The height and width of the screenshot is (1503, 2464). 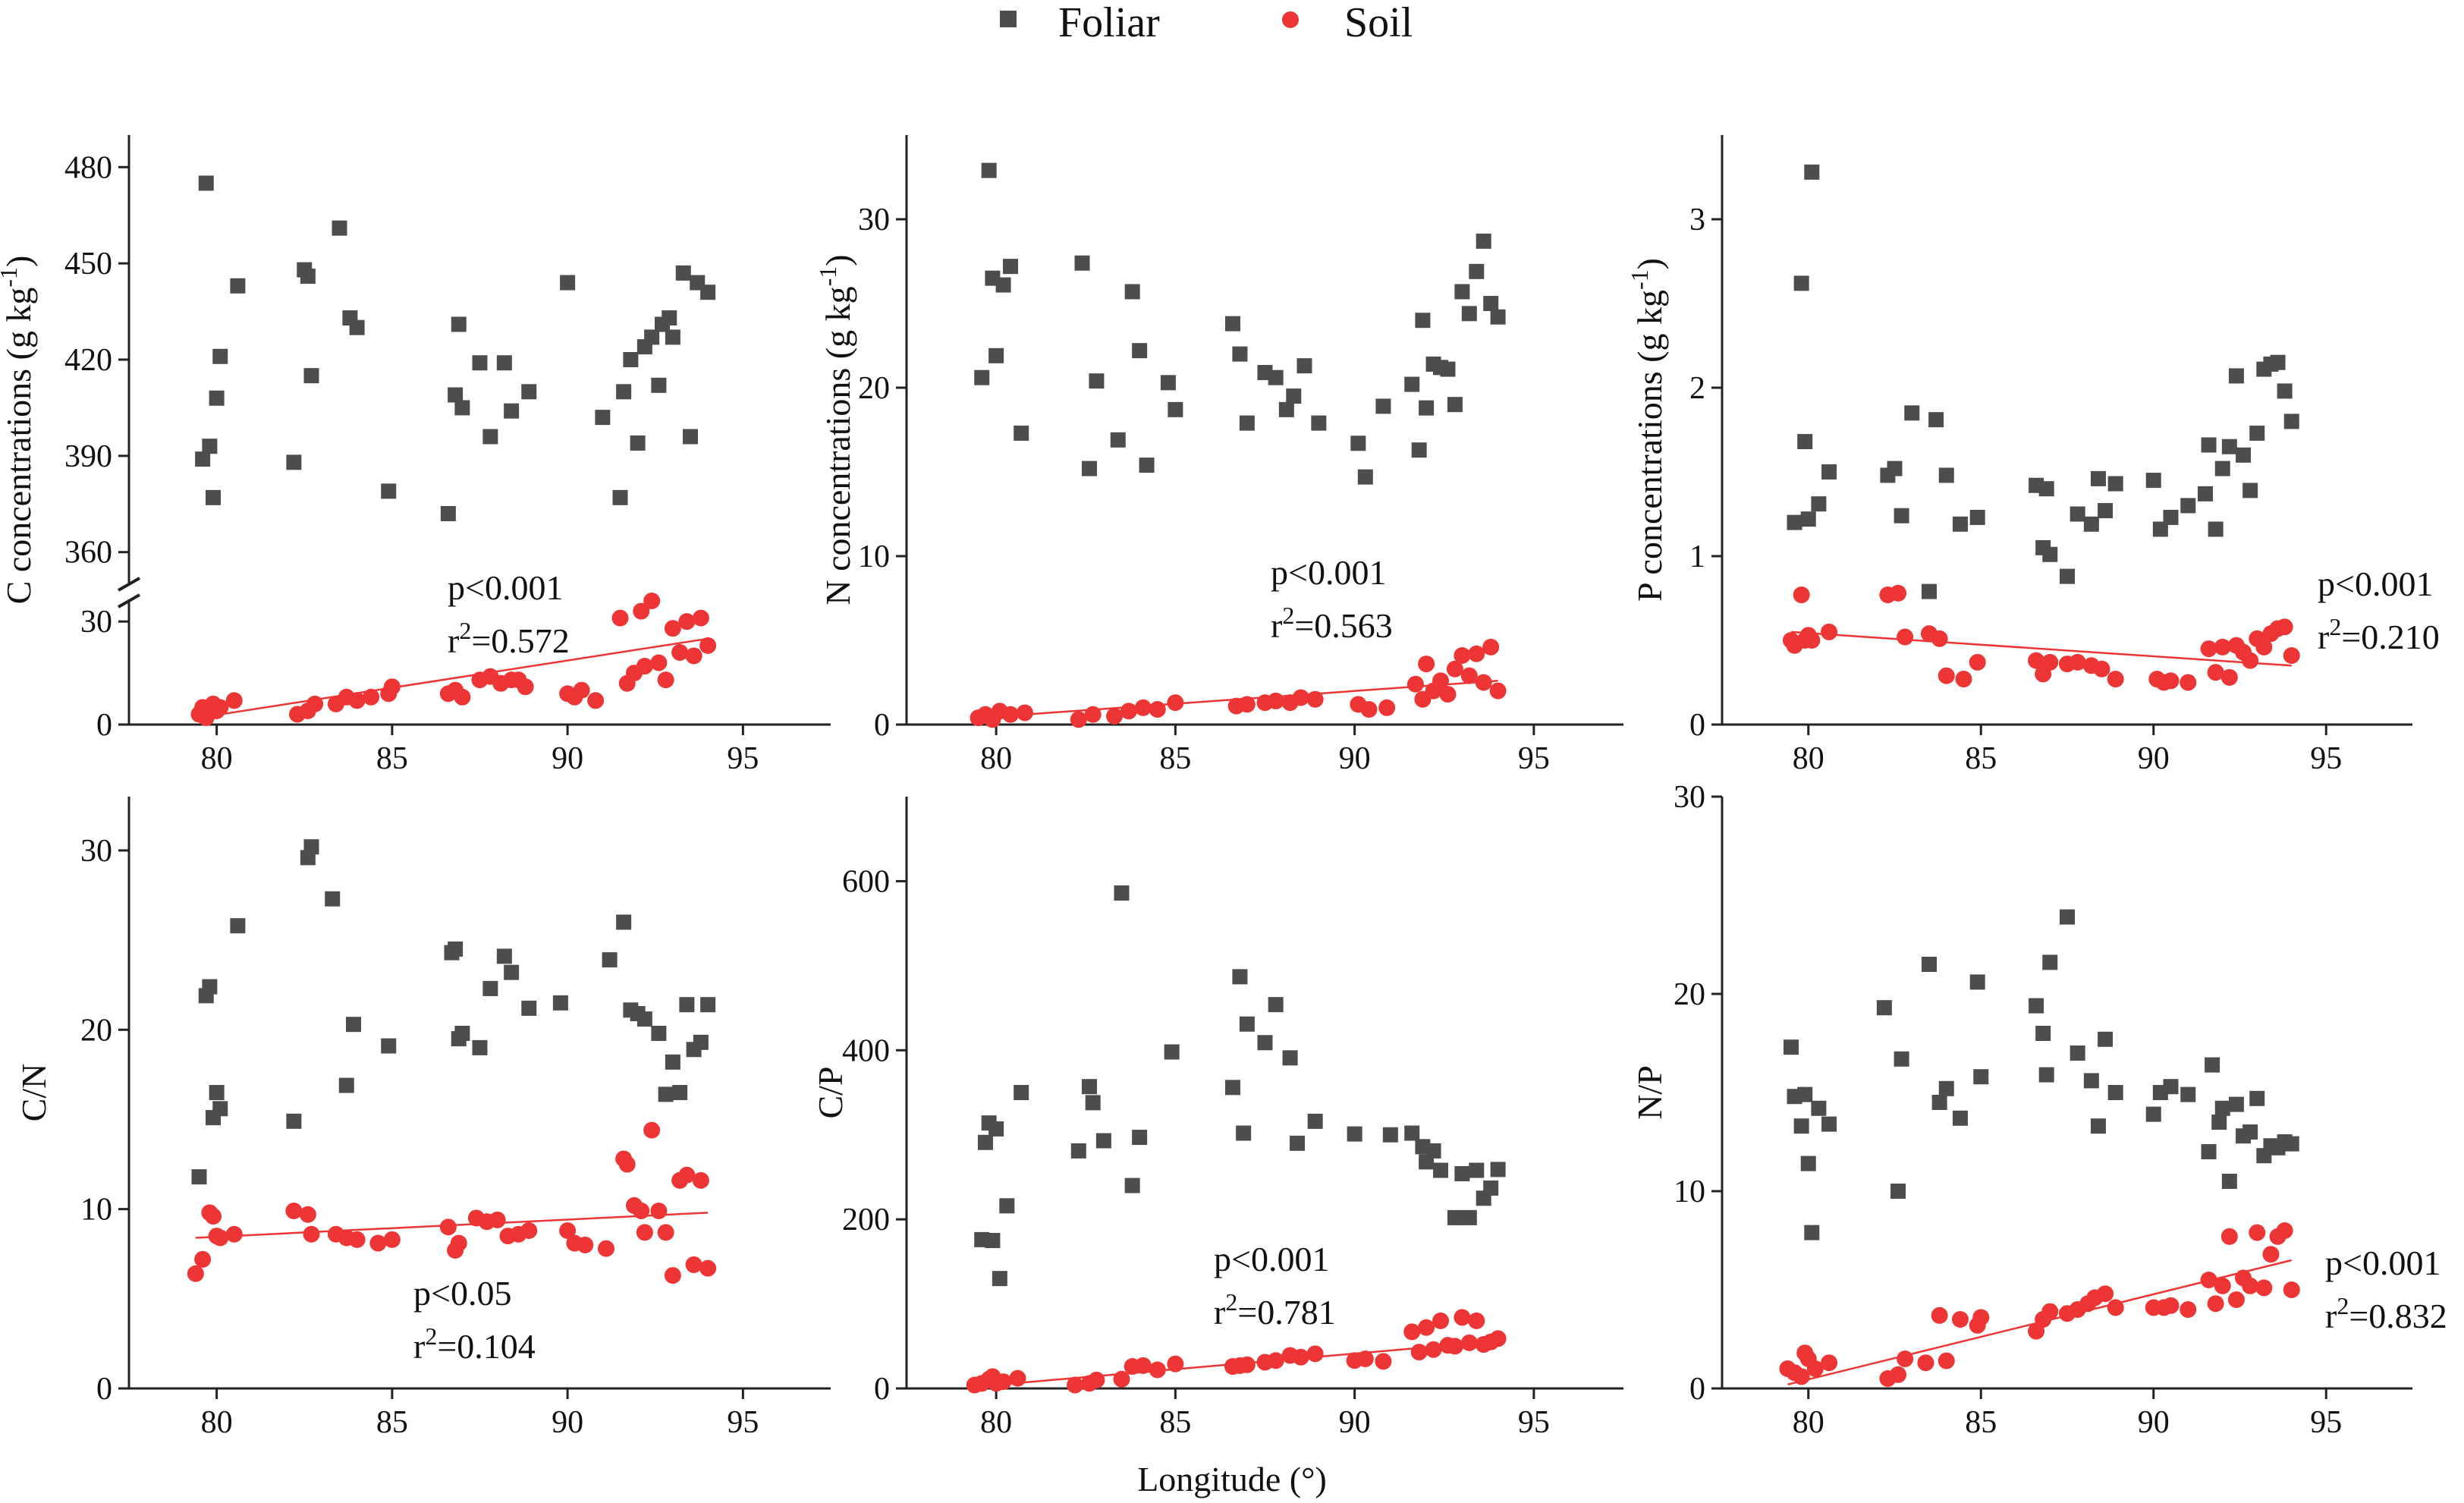 I want to click on legend: Foliar Soil, so click(x=1206, y=23).